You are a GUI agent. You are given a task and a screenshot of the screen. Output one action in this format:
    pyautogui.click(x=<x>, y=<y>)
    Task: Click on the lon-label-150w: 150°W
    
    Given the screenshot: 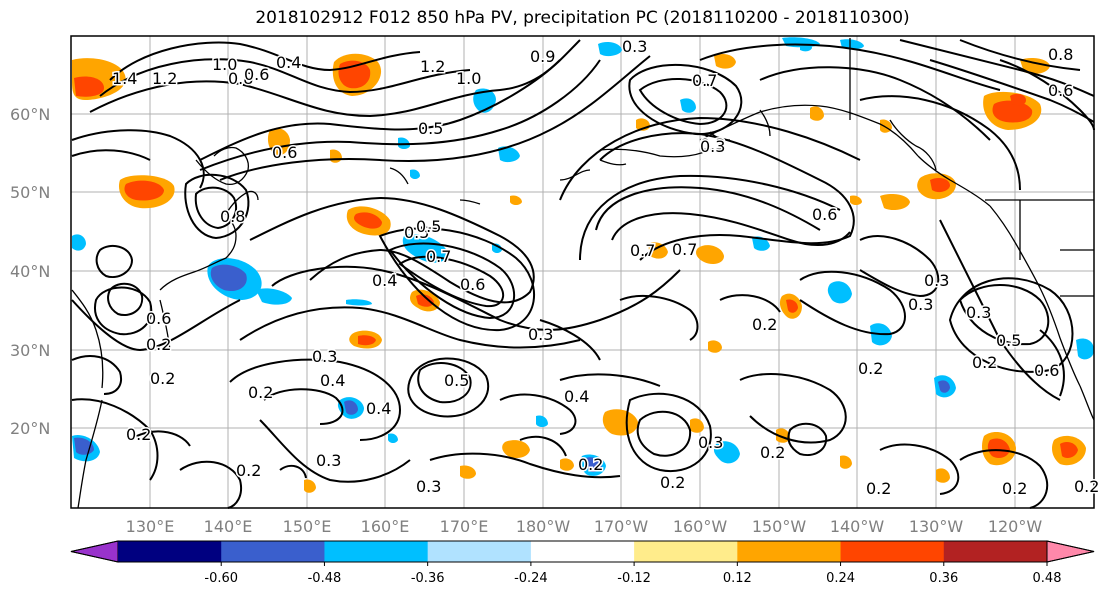 What is the action you would take?
    pyautogui.click(x=779, y=526)
    